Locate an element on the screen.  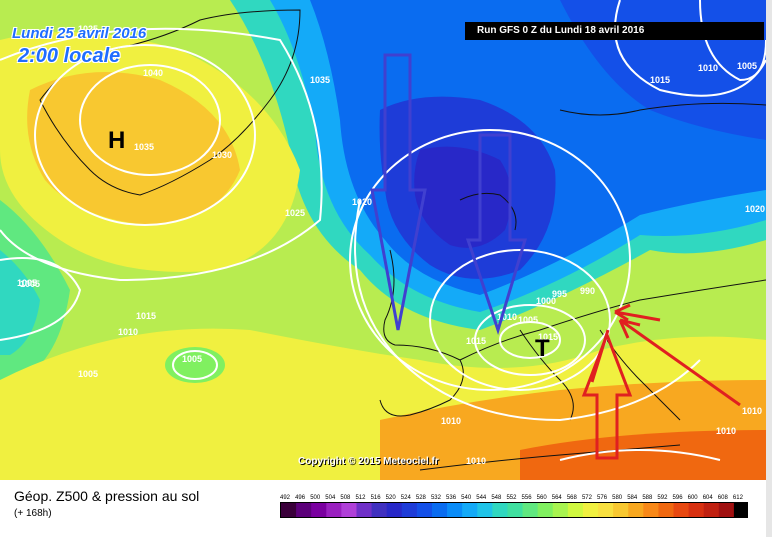
isobar-label: 990 is located at coordinates (587, 291).